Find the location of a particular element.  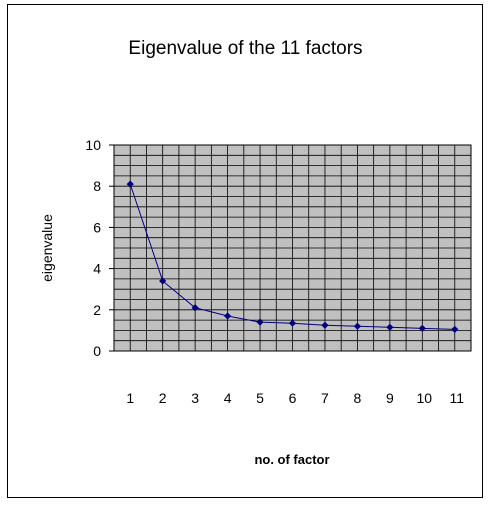

x-axis-title: no. of factor is located at coordinates (291, 459).